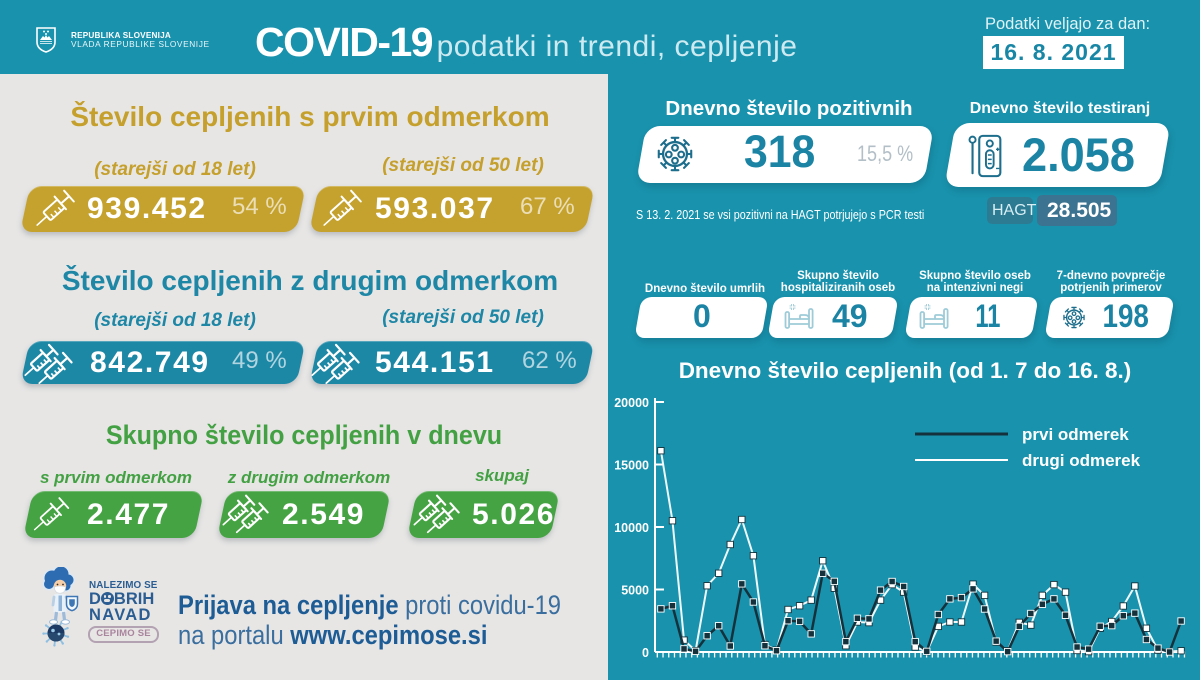 This screenshot has height=680, width=1200. What do you see at coordinates (1081, 460) in the screenshot?
I see `svg-text: drugi odmerek` at bounding box center [1081, 460].